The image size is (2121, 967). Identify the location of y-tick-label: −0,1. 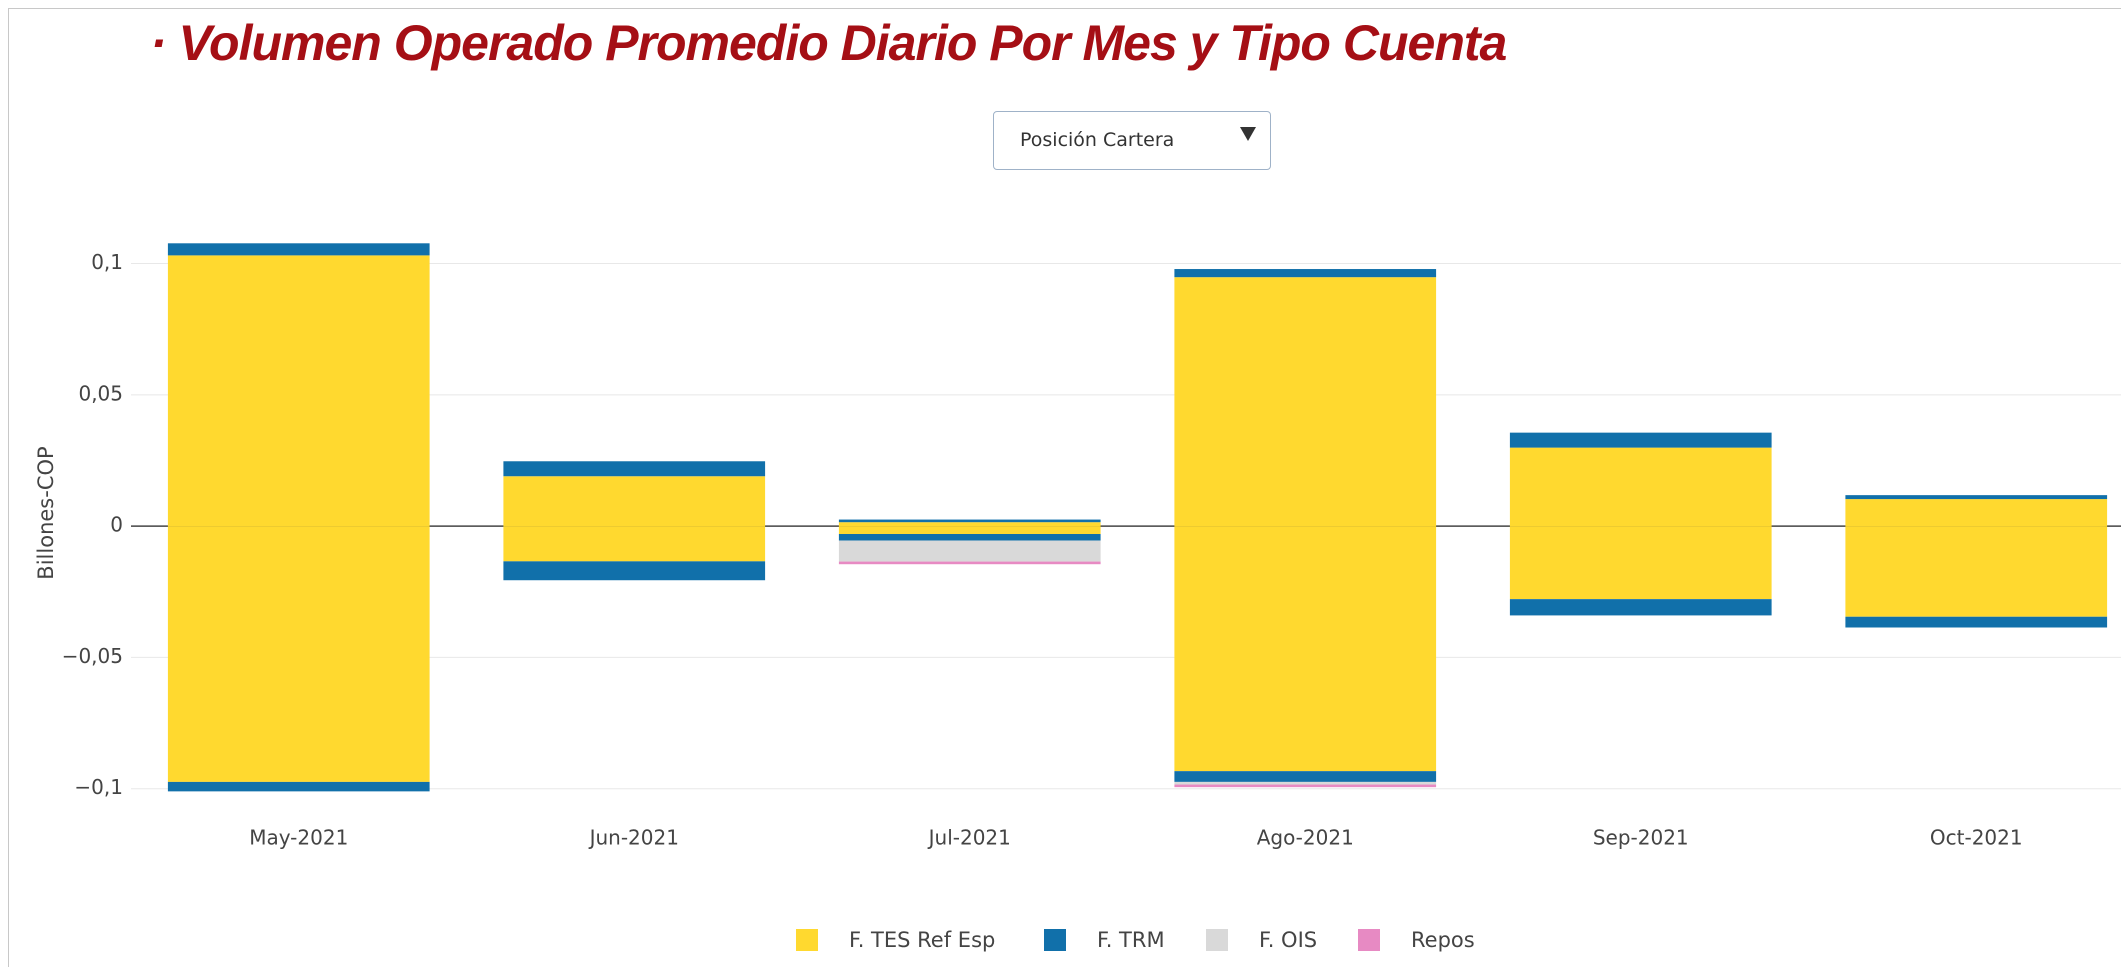
(98, 787).